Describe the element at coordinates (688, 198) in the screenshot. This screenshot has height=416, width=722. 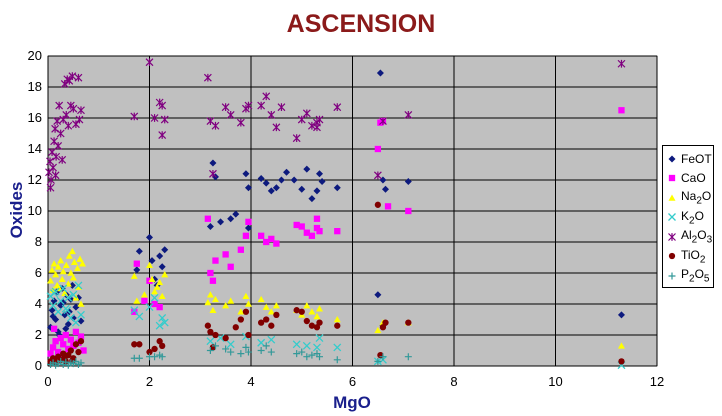
I see `legend-item-na2o: Na2O` at that location.